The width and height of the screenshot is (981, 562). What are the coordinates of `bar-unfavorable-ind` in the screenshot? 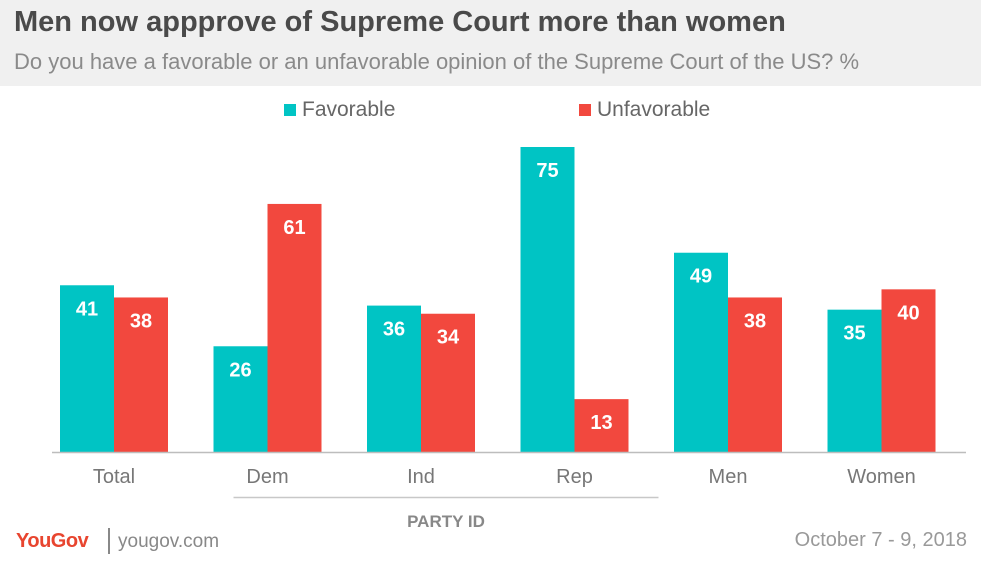 It's located at (448, 382).